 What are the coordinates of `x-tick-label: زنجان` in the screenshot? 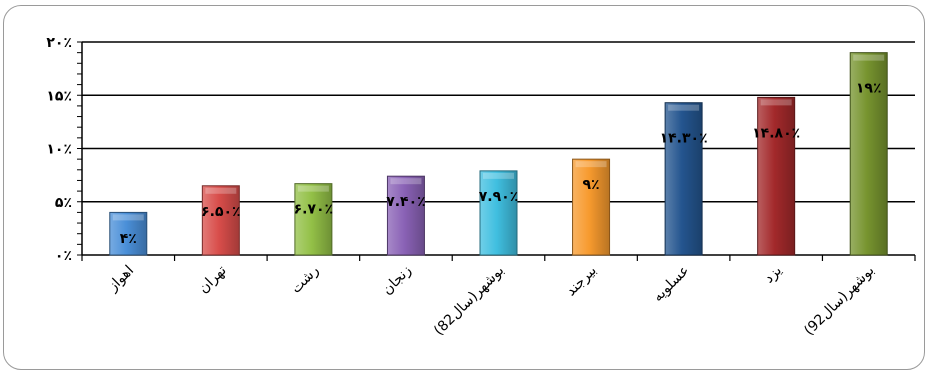 It's located at (397, 281).